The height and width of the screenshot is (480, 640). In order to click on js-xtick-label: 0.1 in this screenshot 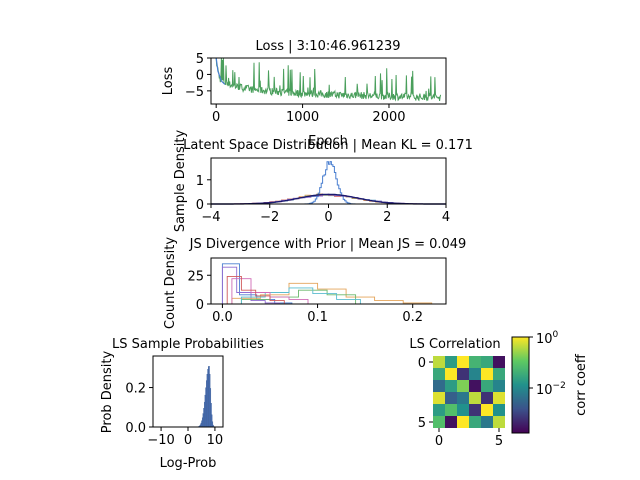, I will do `click(317, 317)`.